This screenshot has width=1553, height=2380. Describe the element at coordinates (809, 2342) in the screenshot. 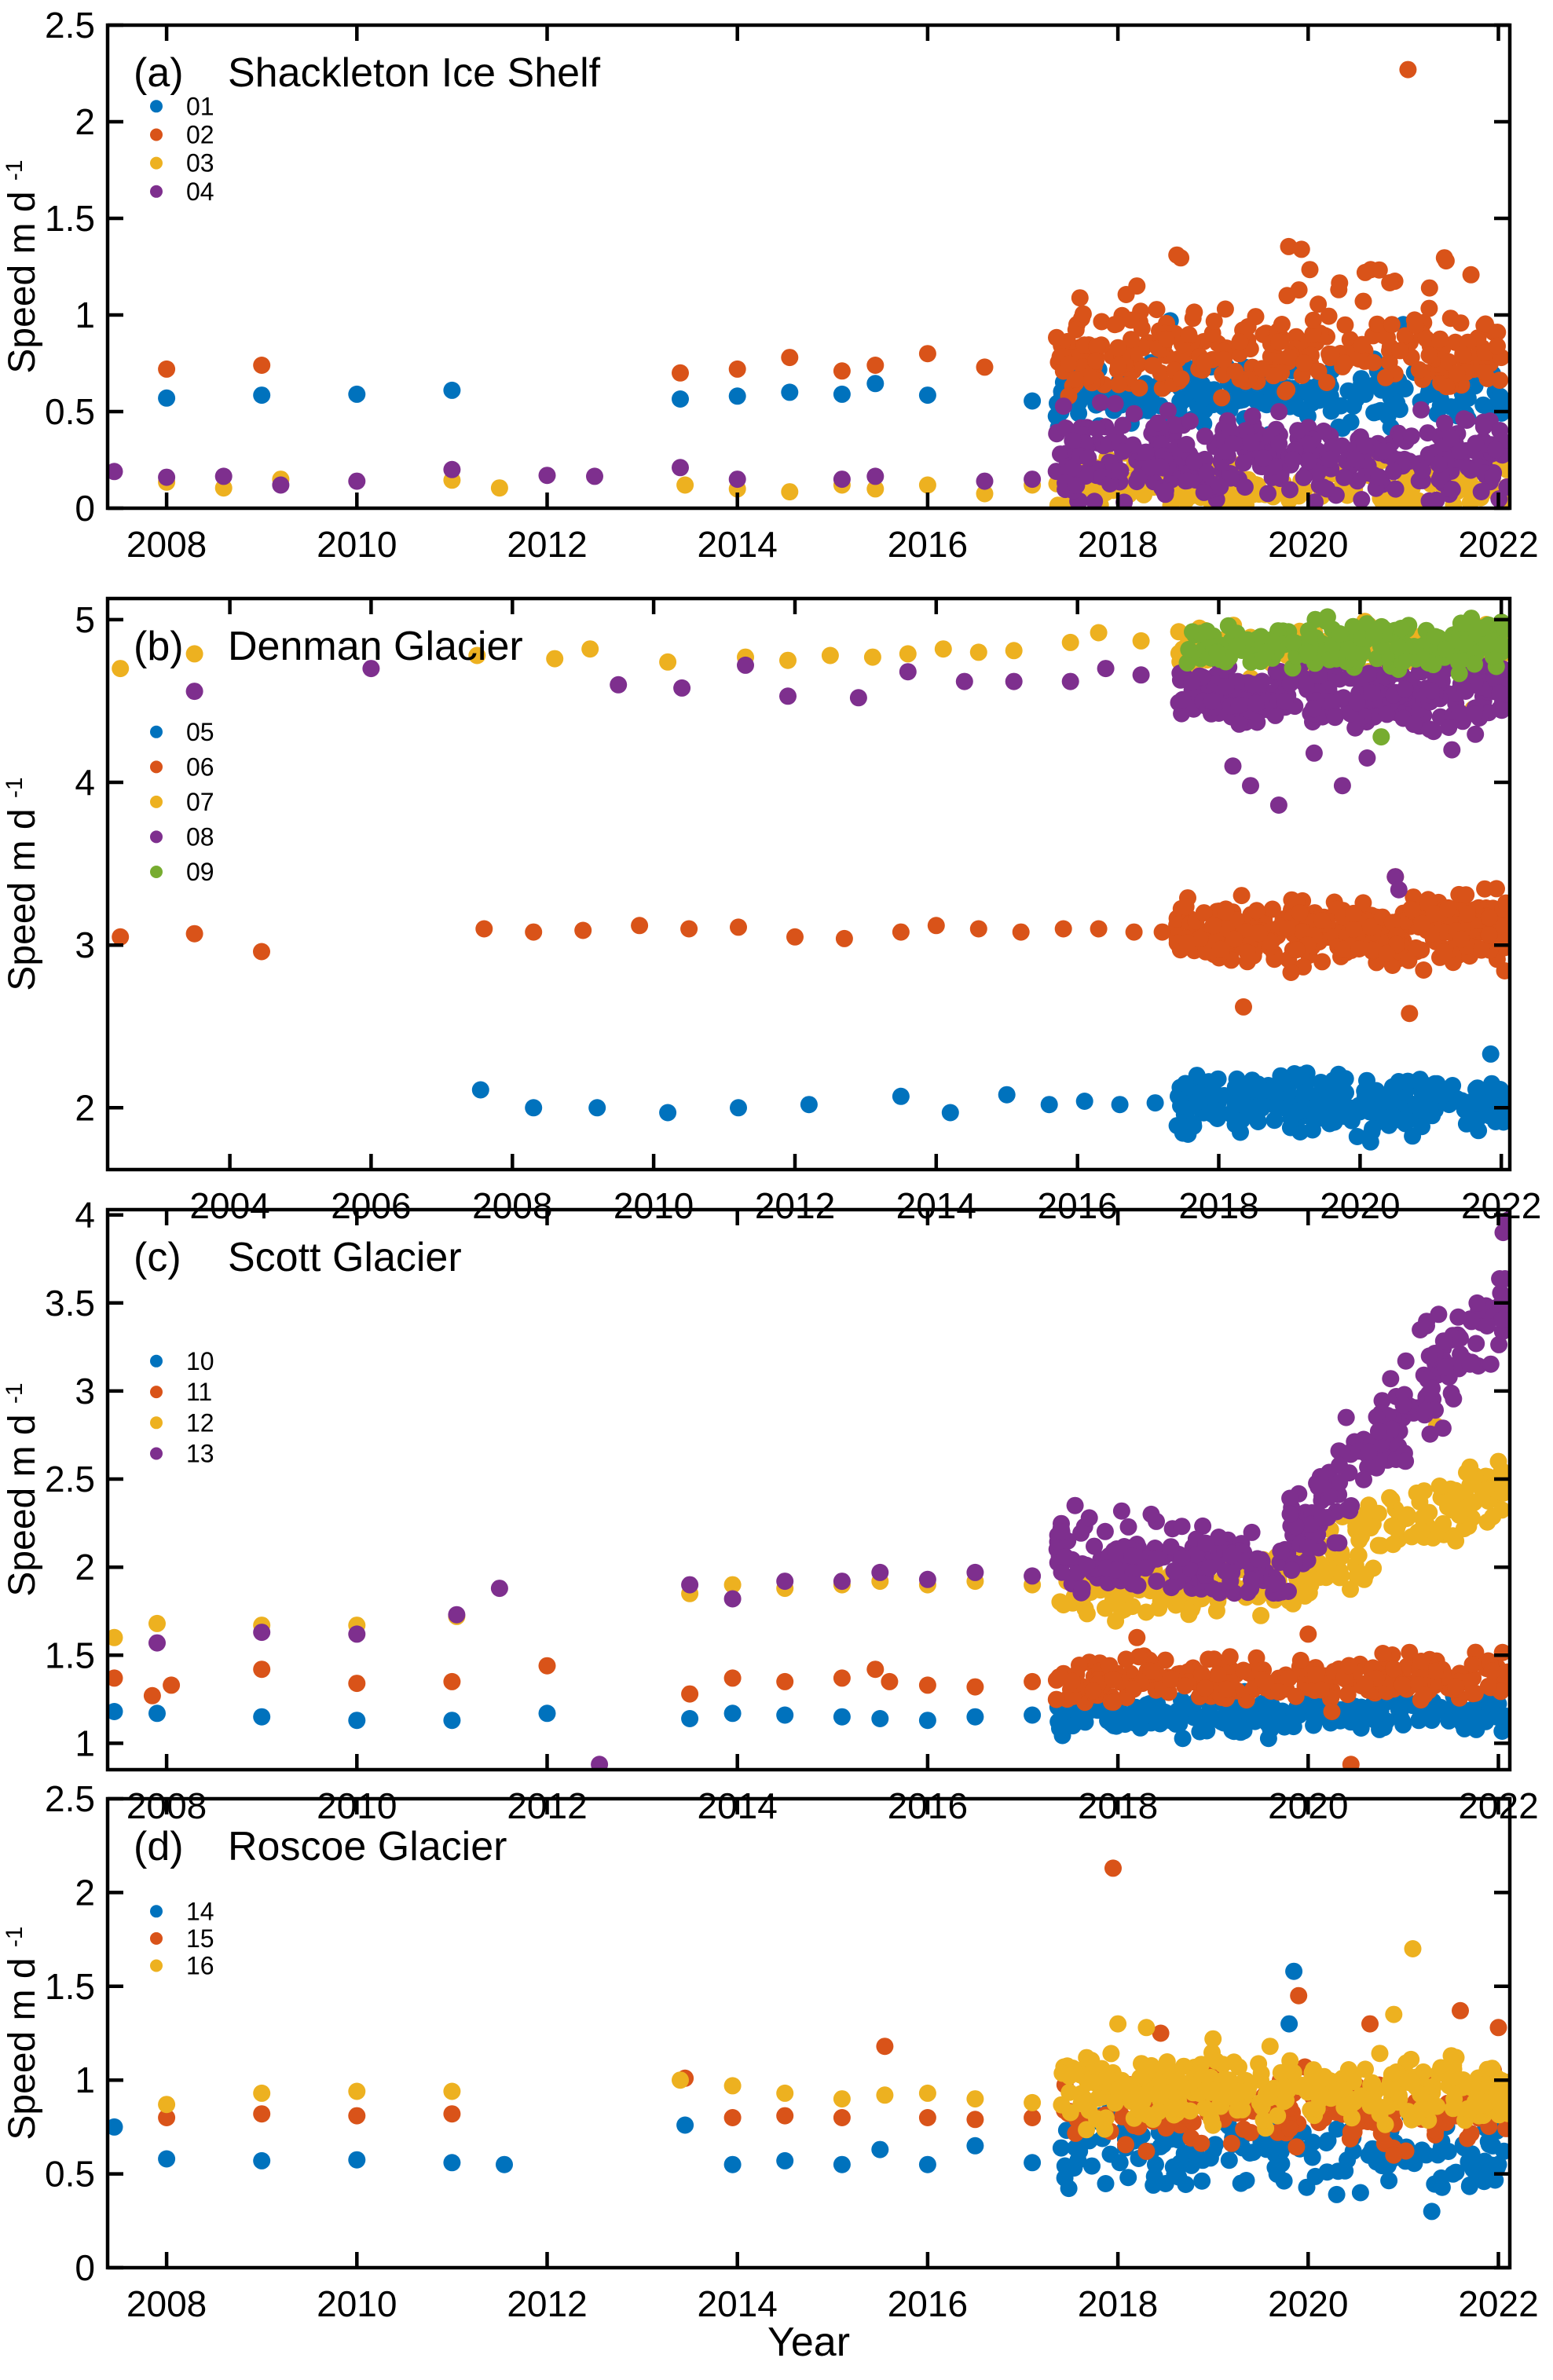

I see `x-axis-title: Year` at that location.